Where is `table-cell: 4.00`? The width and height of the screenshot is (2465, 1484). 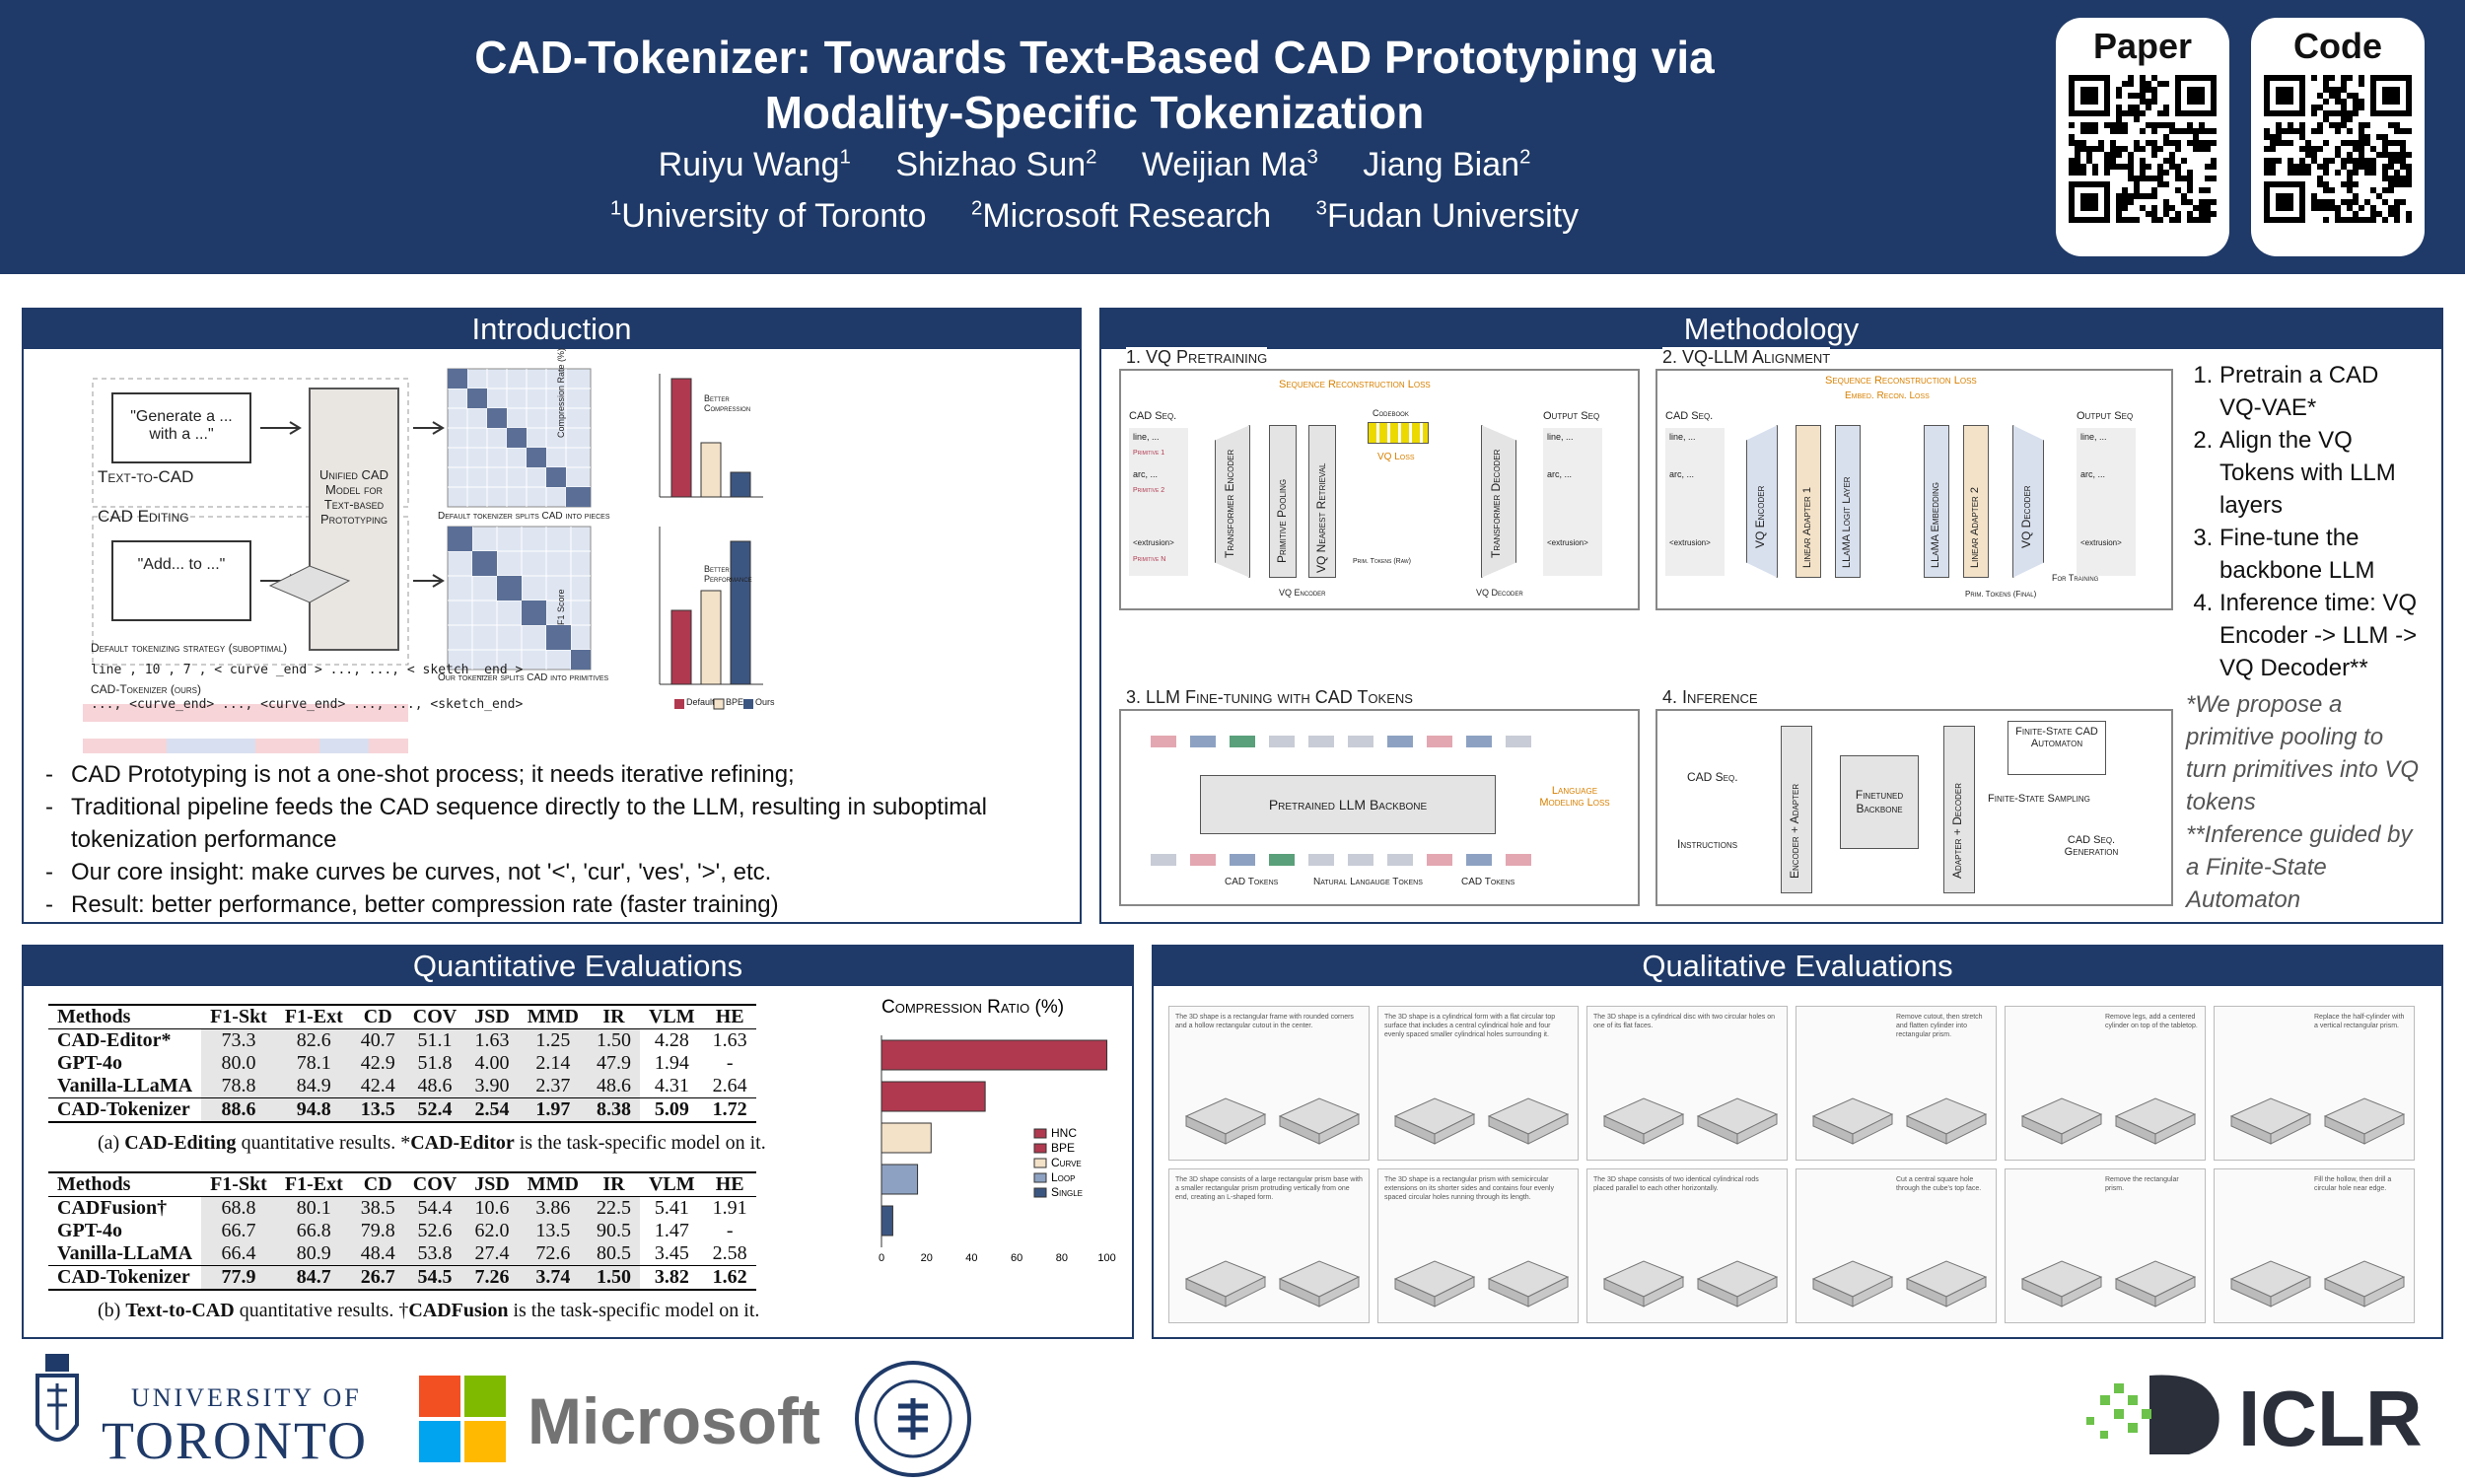 table-cell: 4.00 is located at coordinates (492, 1063).